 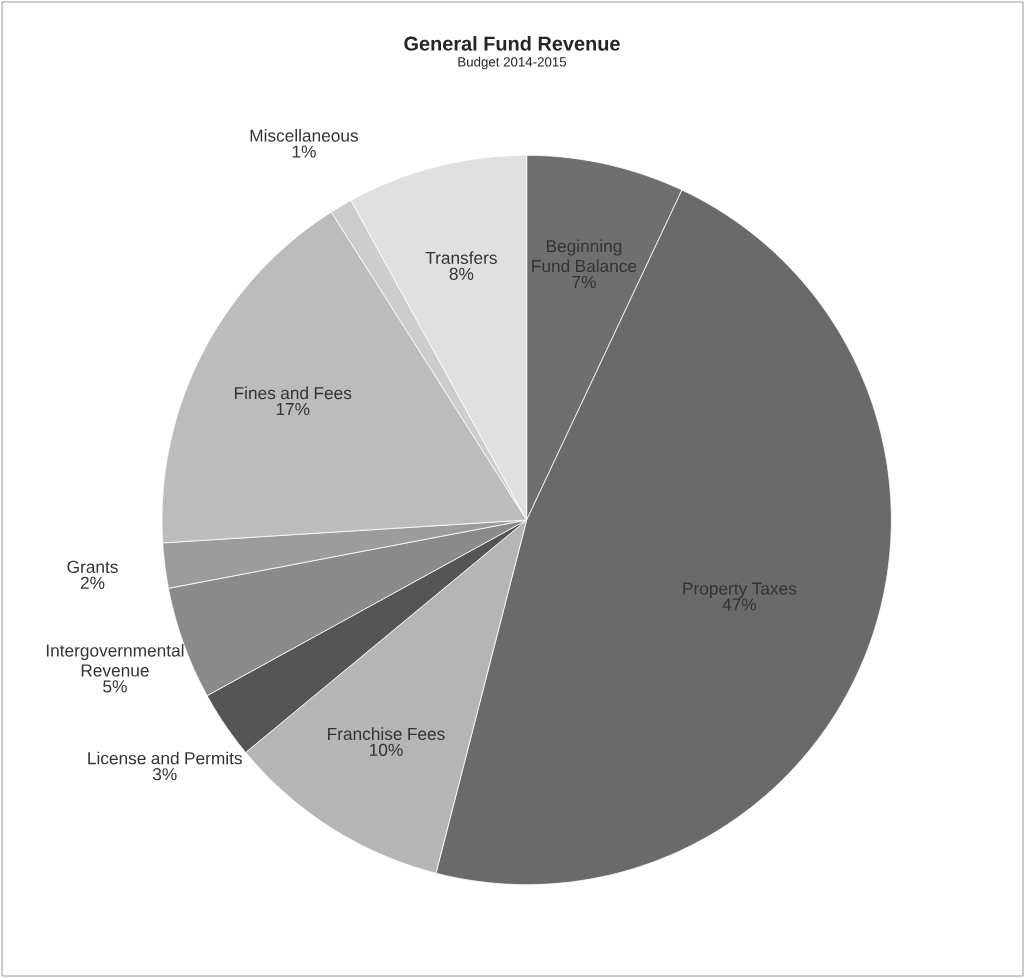 I want to click on slice-label: Grants, so click(x=92, y=567).